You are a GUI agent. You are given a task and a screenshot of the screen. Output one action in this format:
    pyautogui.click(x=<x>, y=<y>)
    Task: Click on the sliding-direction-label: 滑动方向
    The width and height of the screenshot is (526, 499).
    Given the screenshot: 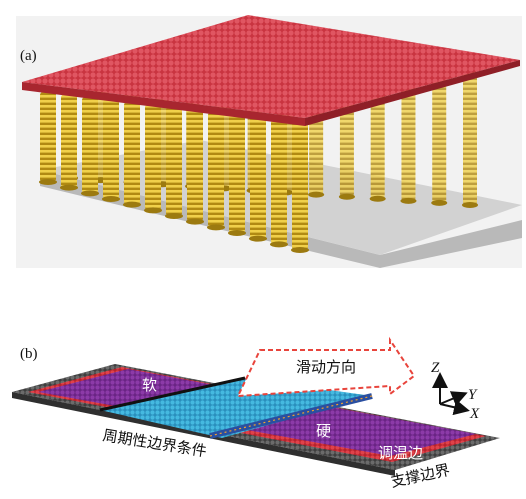 What is the action you would take?
    pyautogui.click(x=326, y=367)
    